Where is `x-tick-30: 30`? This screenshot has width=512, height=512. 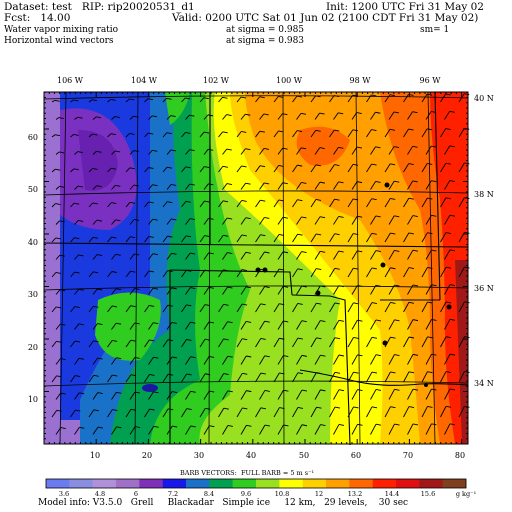
x-tick-30: 30 is located at coordinates (199, 455).